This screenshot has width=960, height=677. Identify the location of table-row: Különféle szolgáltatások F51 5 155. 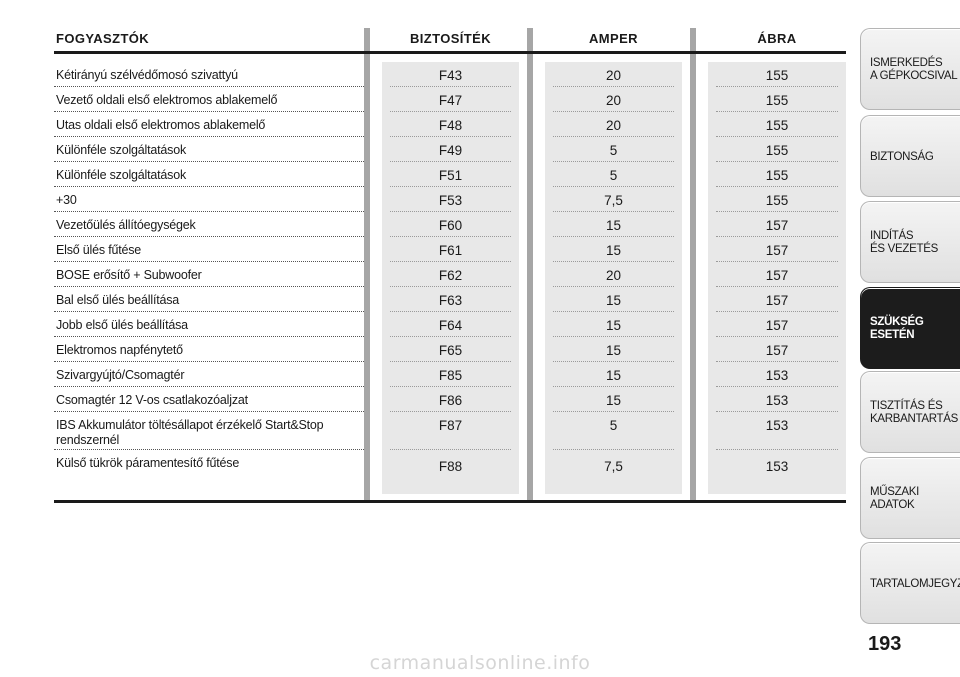
(450, 174).